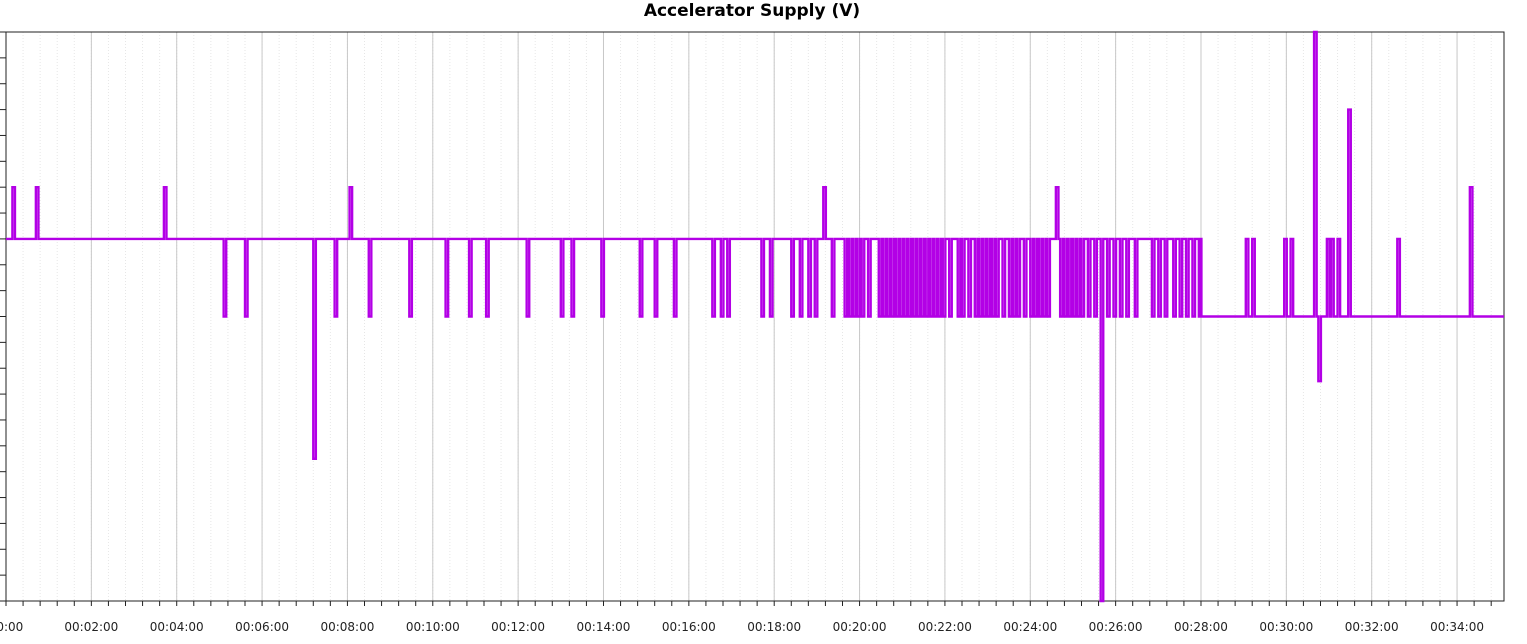 This screenshot has height=644, width=1527. What do you see at coordinates (1286, 627) in the screenshot?
I see `x-tick-label: 00:30:00` at bounding box center [1286, 627].